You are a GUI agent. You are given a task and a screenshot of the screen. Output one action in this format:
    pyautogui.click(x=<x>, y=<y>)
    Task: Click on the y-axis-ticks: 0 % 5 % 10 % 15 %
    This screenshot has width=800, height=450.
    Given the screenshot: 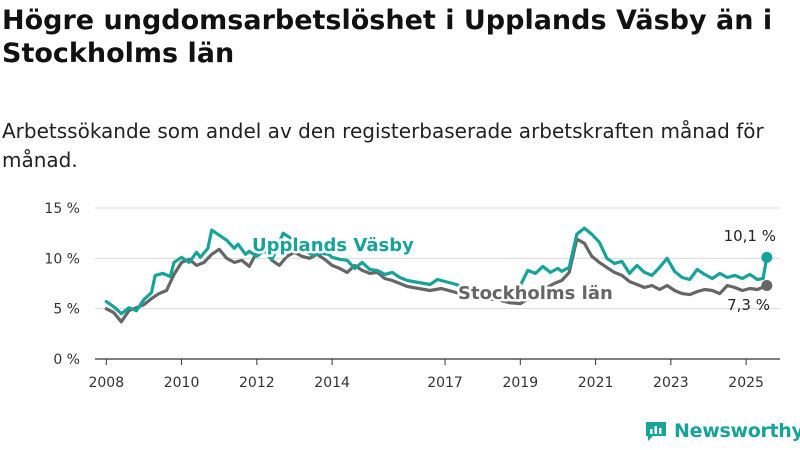 What is the action you would take?
    pyautogui.click(x=62, y=284)
    